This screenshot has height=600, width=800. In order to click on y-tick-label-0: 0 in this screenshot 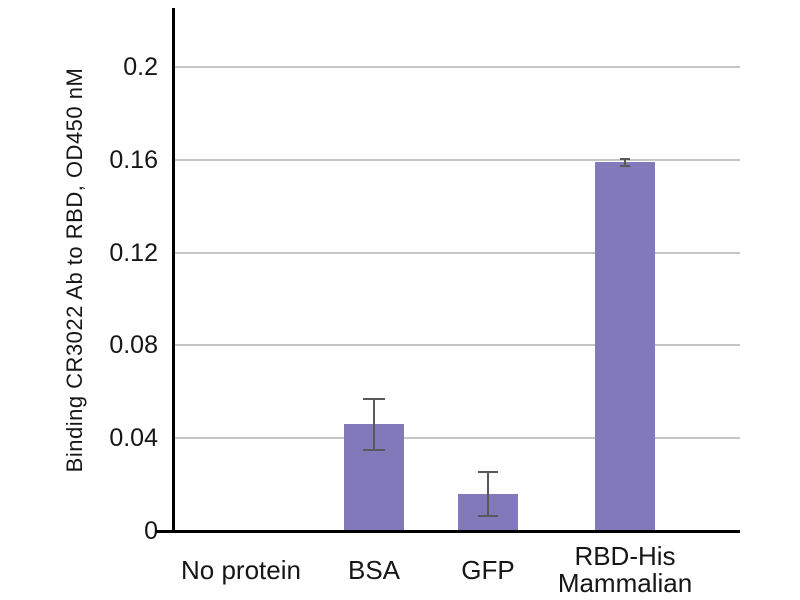, I will do `click(151, 531)`.